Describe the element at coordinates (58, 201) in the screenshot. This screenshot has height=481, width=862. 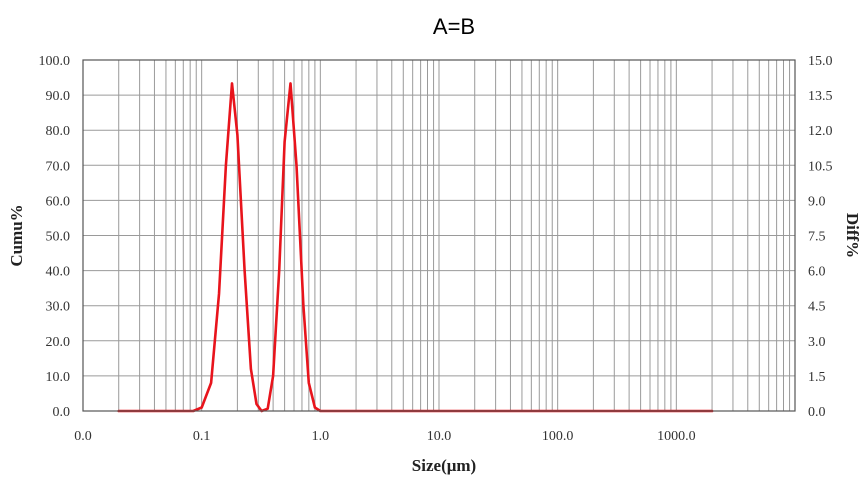
I see `y-left-tick-label-6: 60.0` at that location.